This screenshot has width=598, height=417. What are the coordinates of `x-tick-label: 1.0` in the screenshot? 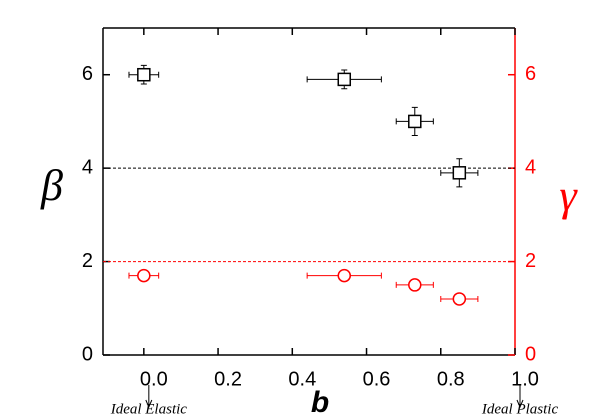 It's located at (525, 379).